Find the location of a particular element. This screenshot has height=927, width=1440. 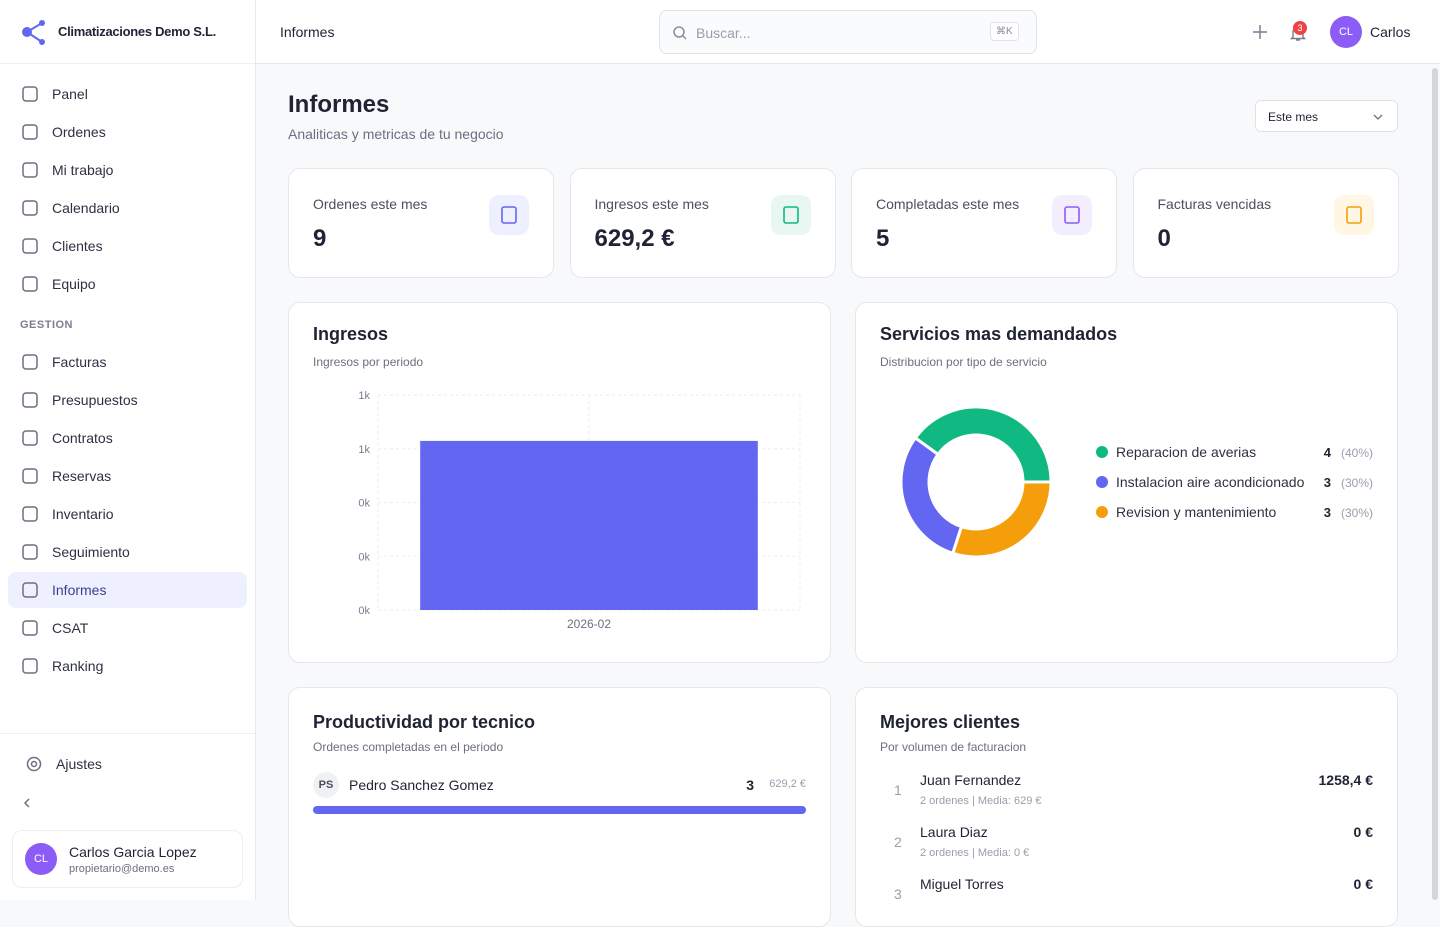

chart-title: Servicios mas demandados is located at coordinates (998, 334).